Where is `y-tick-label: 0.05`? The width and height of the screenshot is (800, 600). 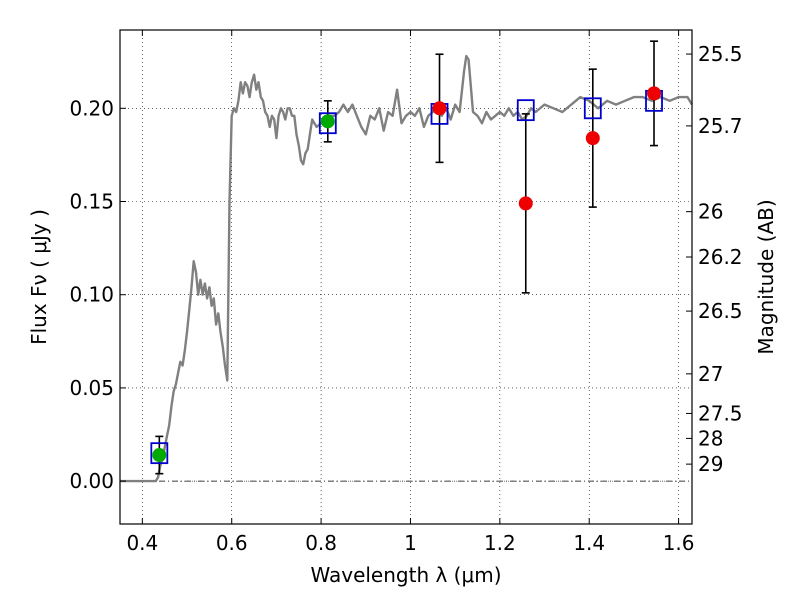 y-tick-label: 0.05 is located at coordinates (91, 388).